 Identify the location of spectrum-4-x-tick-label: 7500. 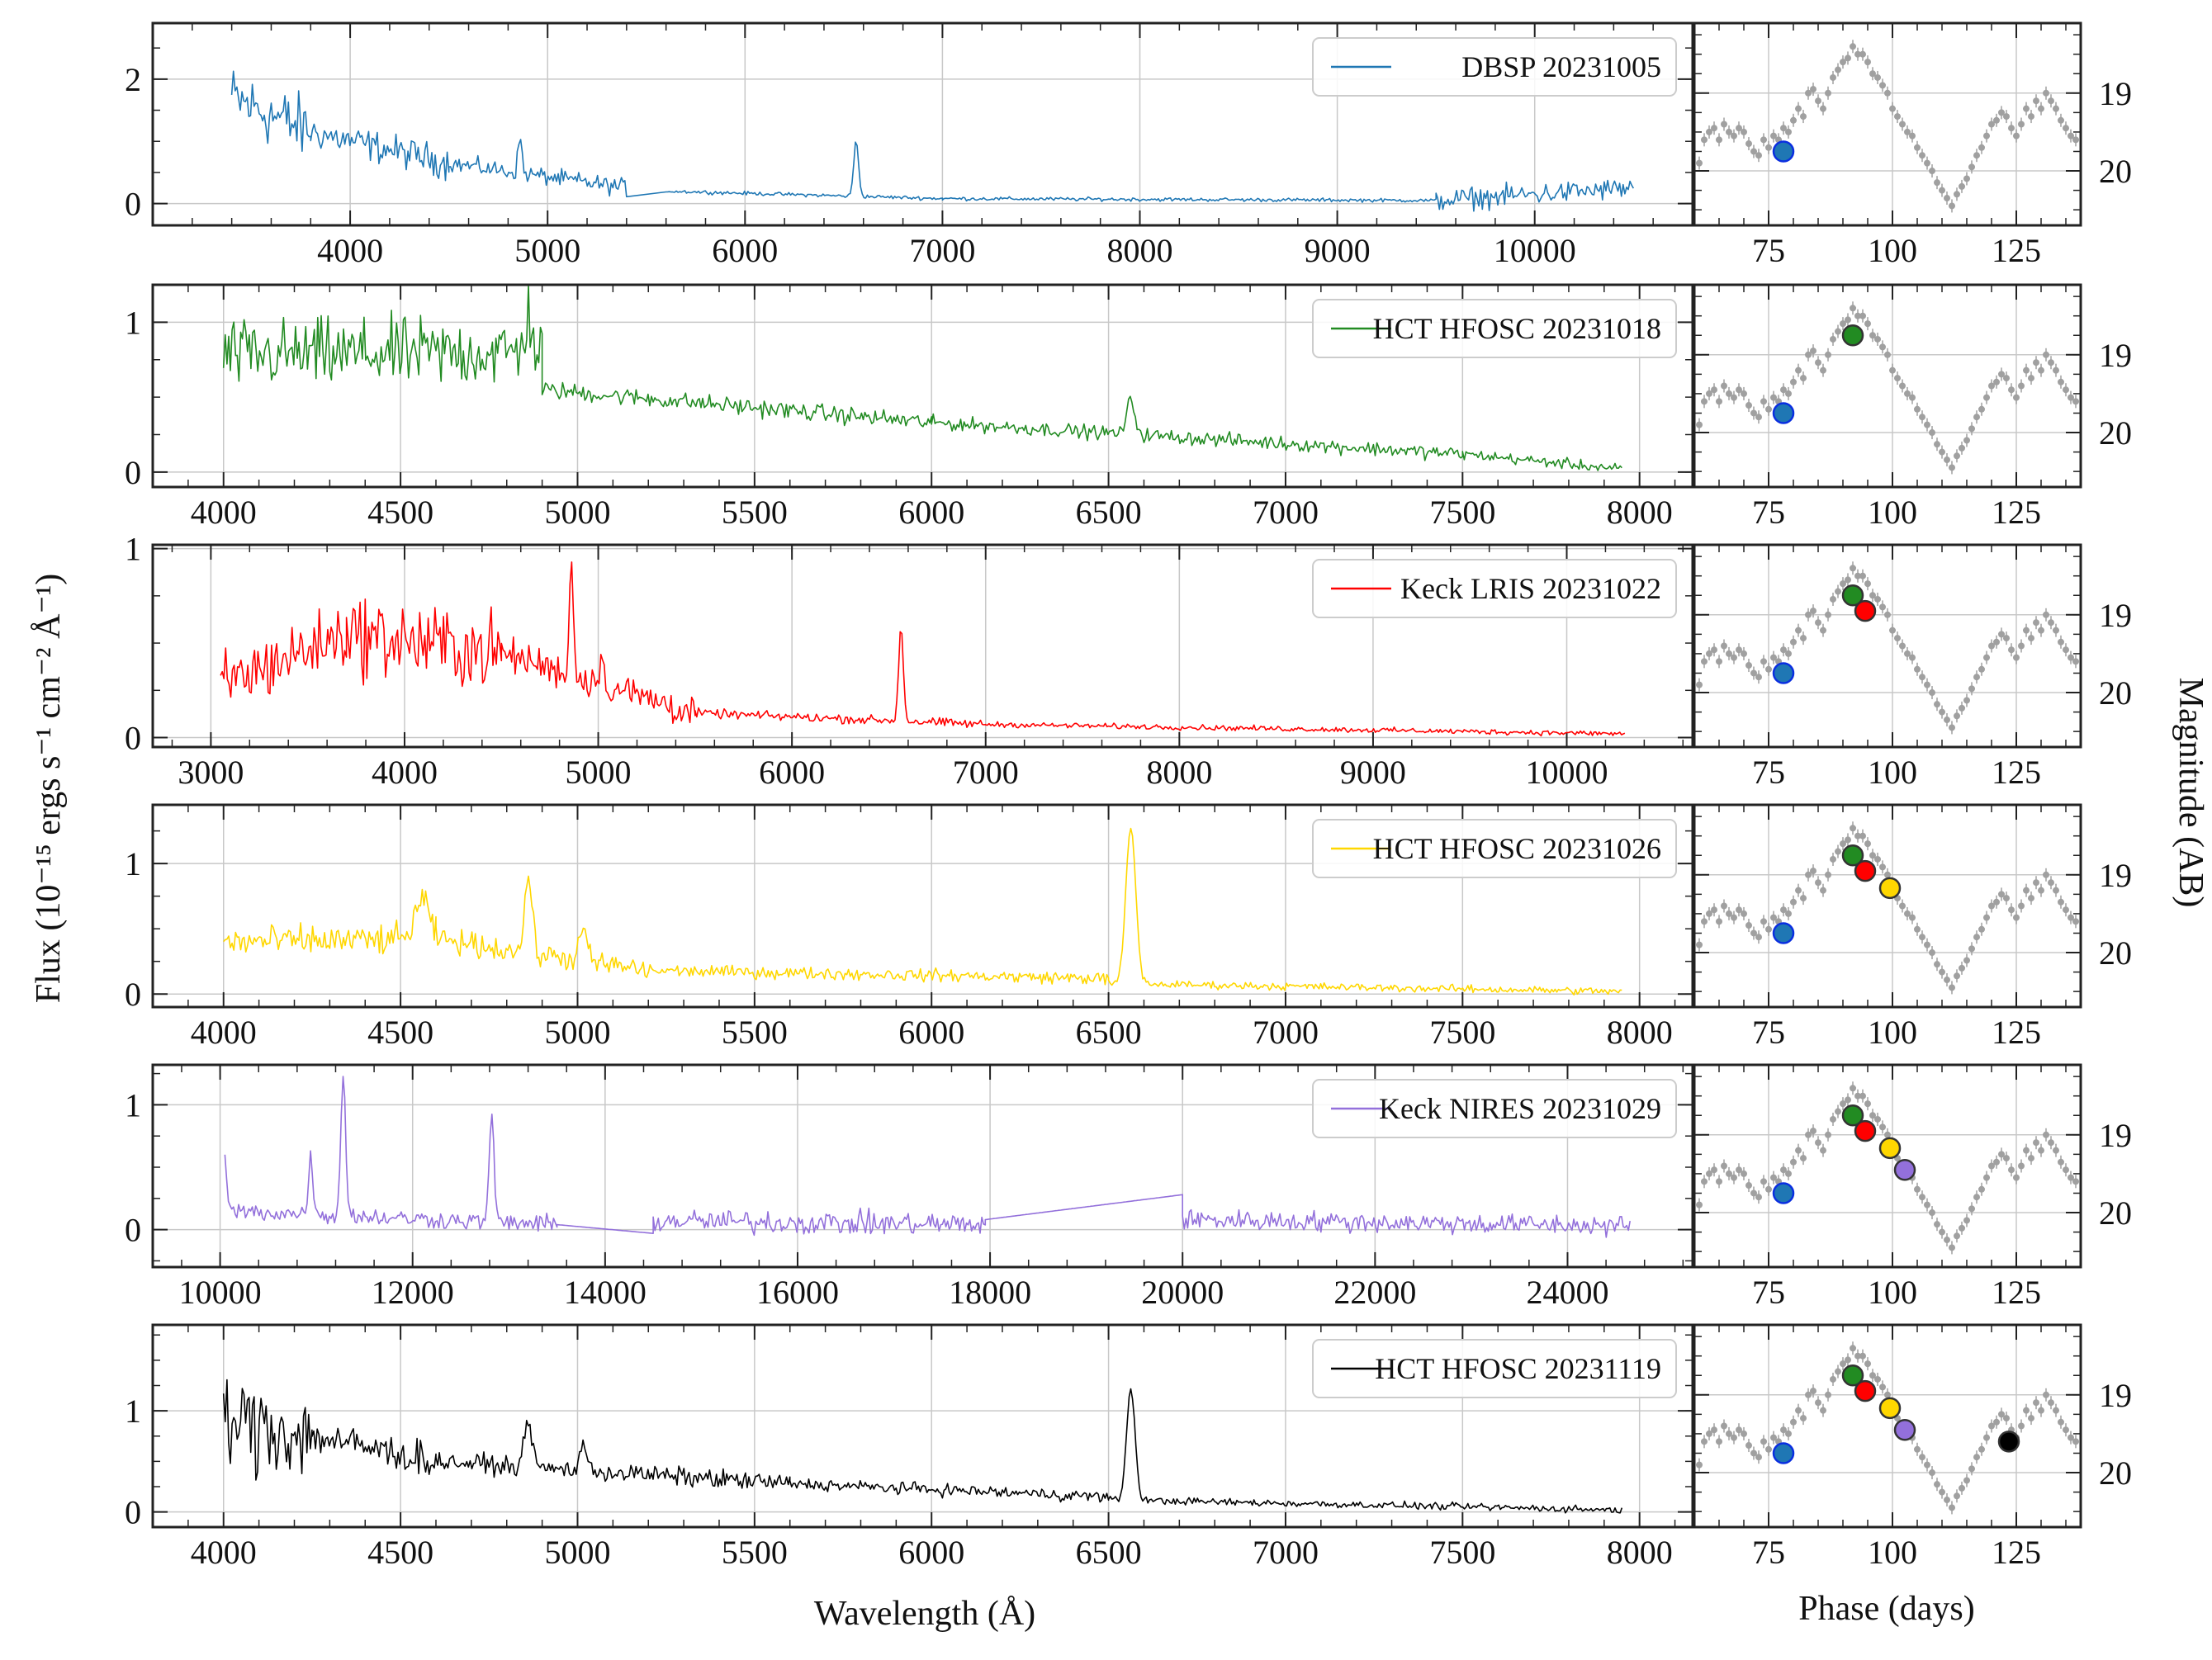
(1462, 1032).